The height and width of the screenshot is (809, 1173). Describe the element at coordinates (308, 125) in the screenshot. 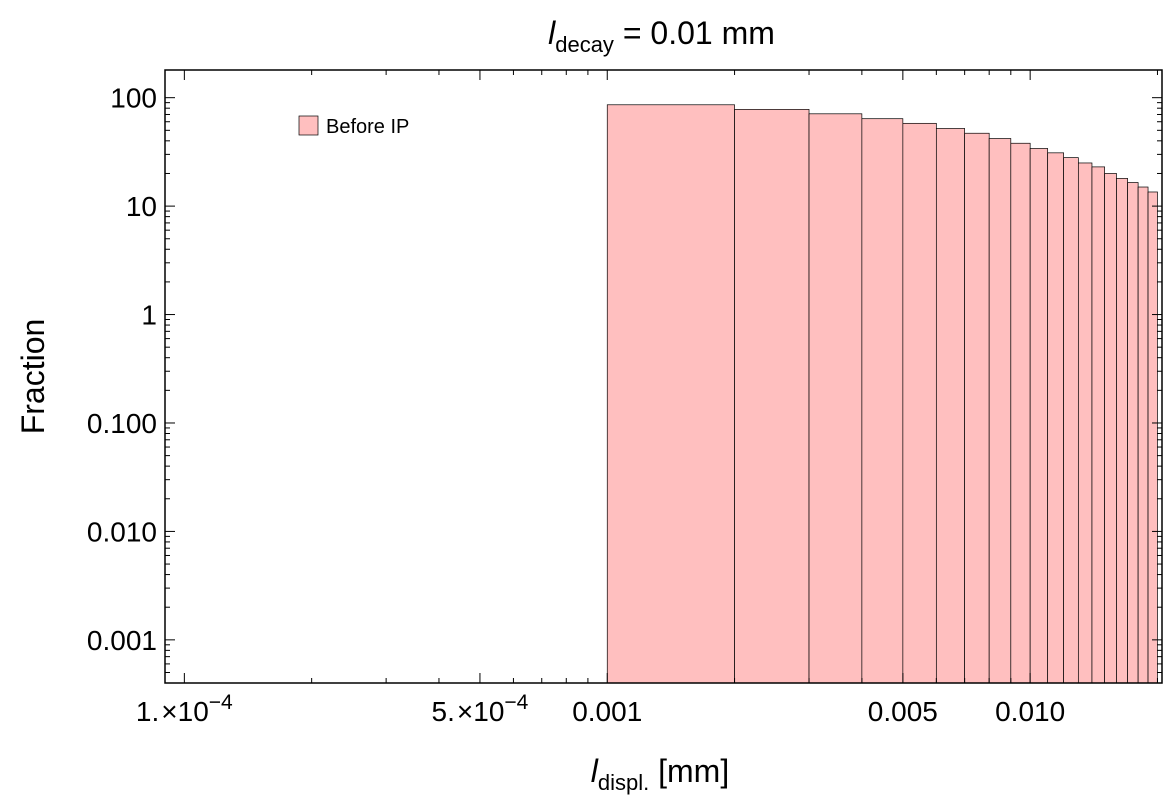

I see `legend-swatch` at that location.